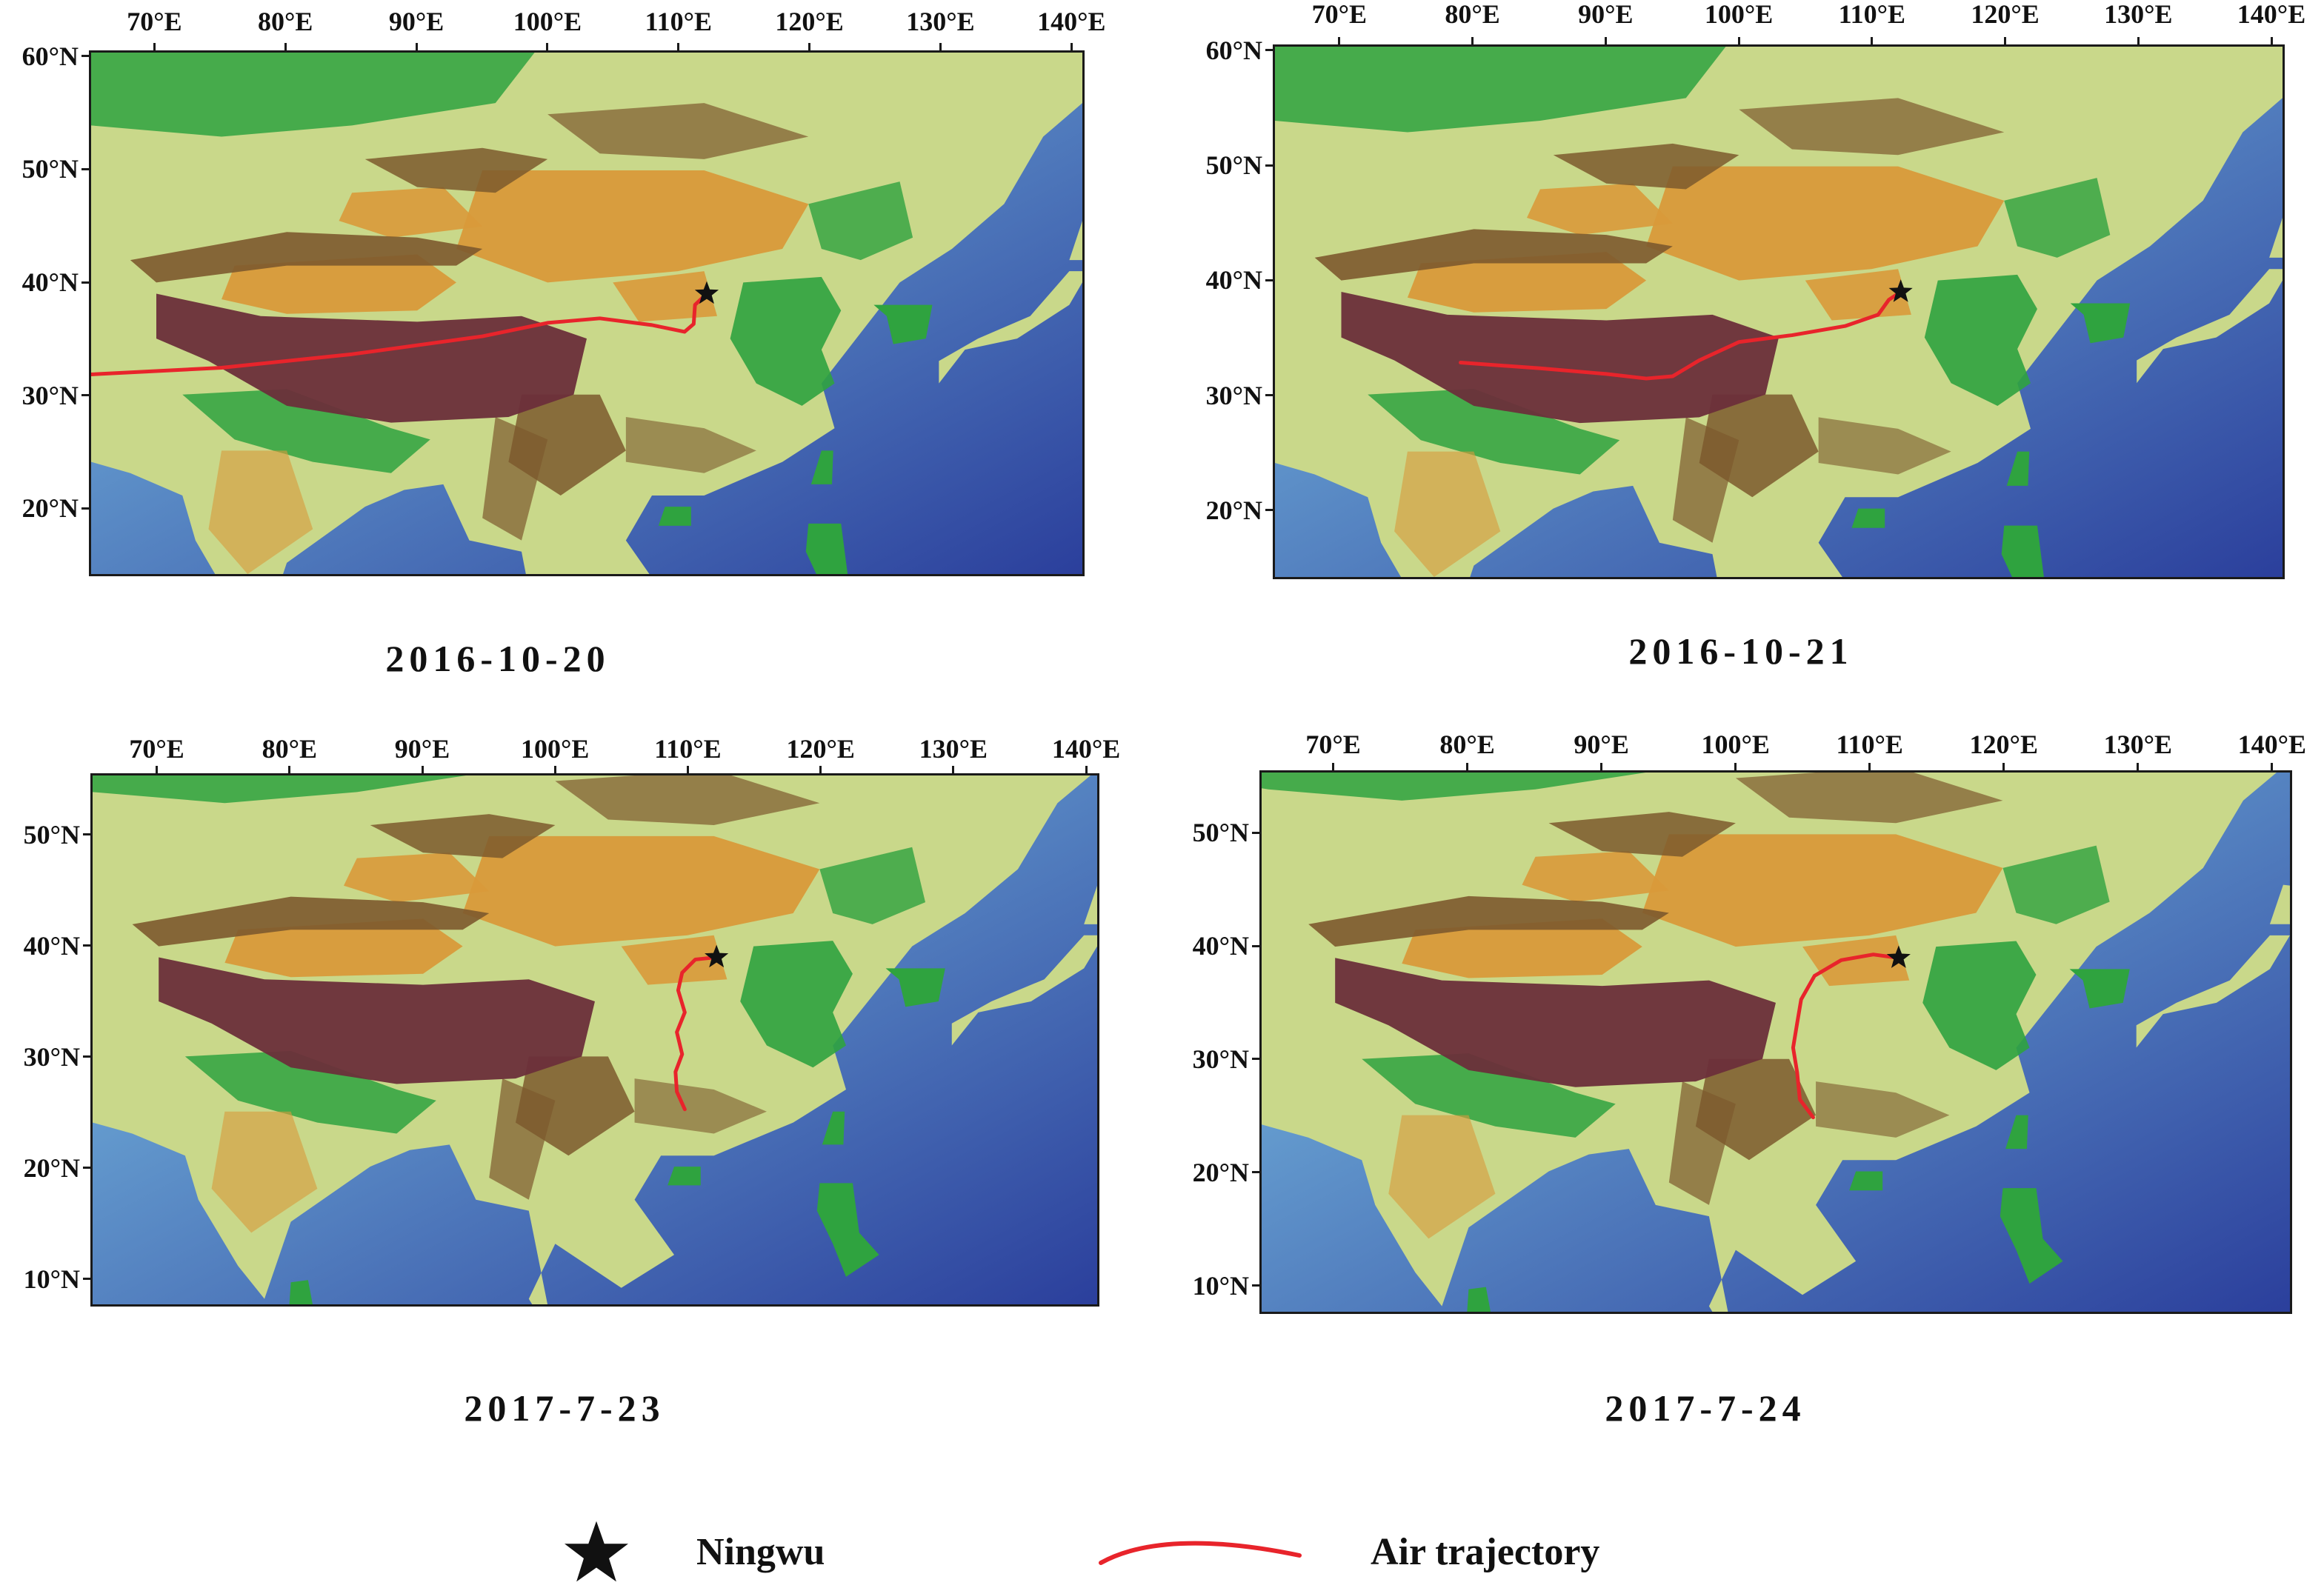 This screenshot has width=2324, height=1588. I want to click on northeast-plain, so click(860, 221).